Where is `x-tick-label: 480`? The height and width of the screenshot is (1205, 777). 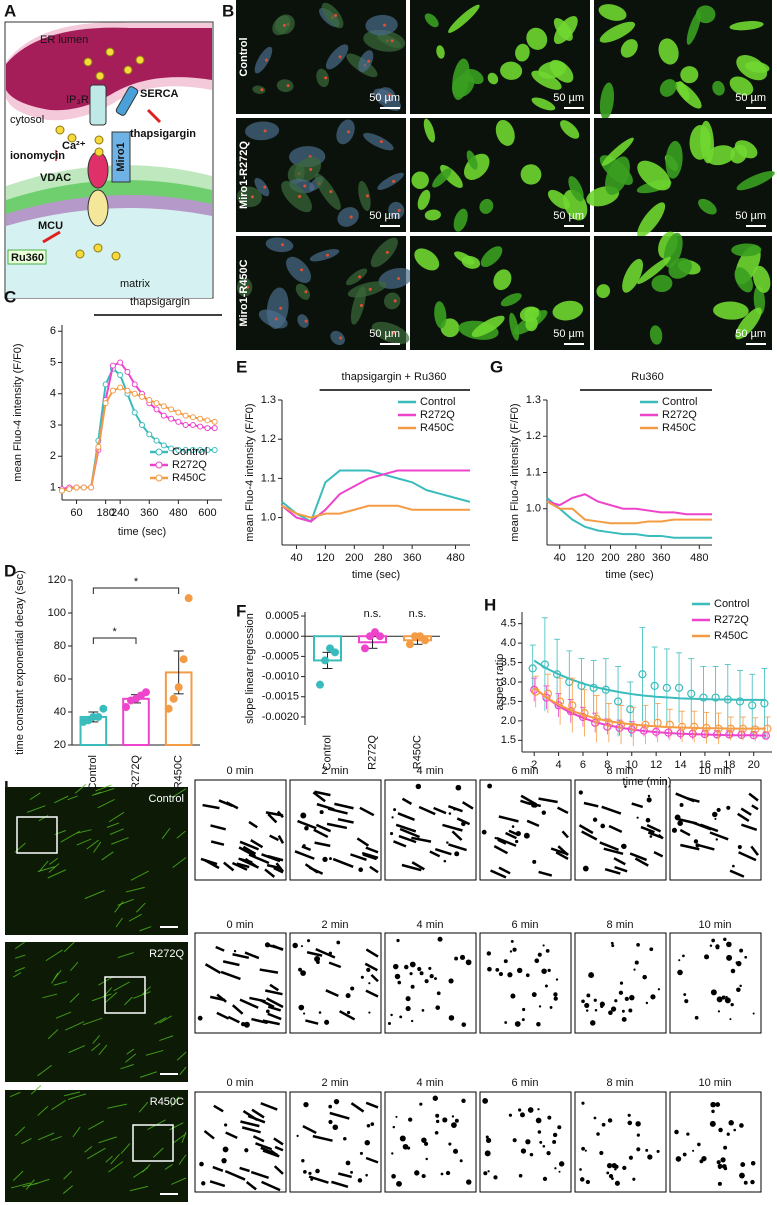
x-tick-label: 480 is located at coordinates (699, 558).